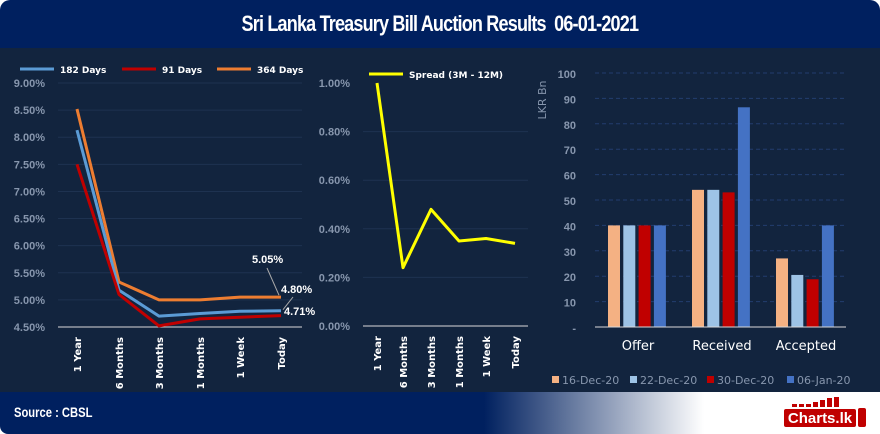 This screenshot has height=434, width=880. What do you see at coordinates (570, 227) in the screenshot?
I see `y-tick-label: 40` at bounding box center [570, 227].